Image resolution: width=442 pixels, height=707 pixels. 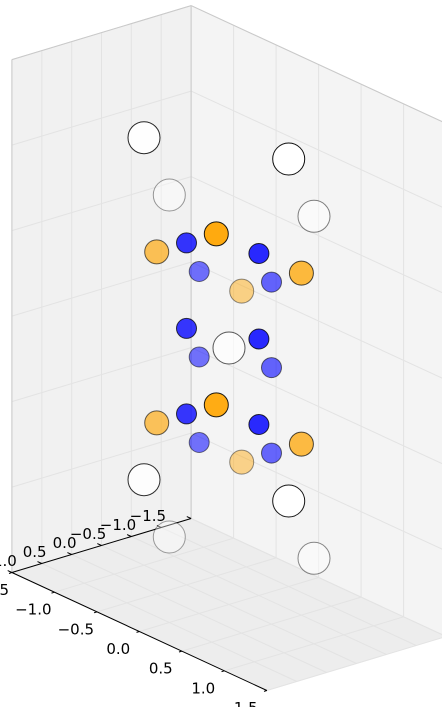 What do you see at coordinates (161, 669) in the screenshot?
I see `x-tick-label: 0.5` at bounding box center [161, 669].